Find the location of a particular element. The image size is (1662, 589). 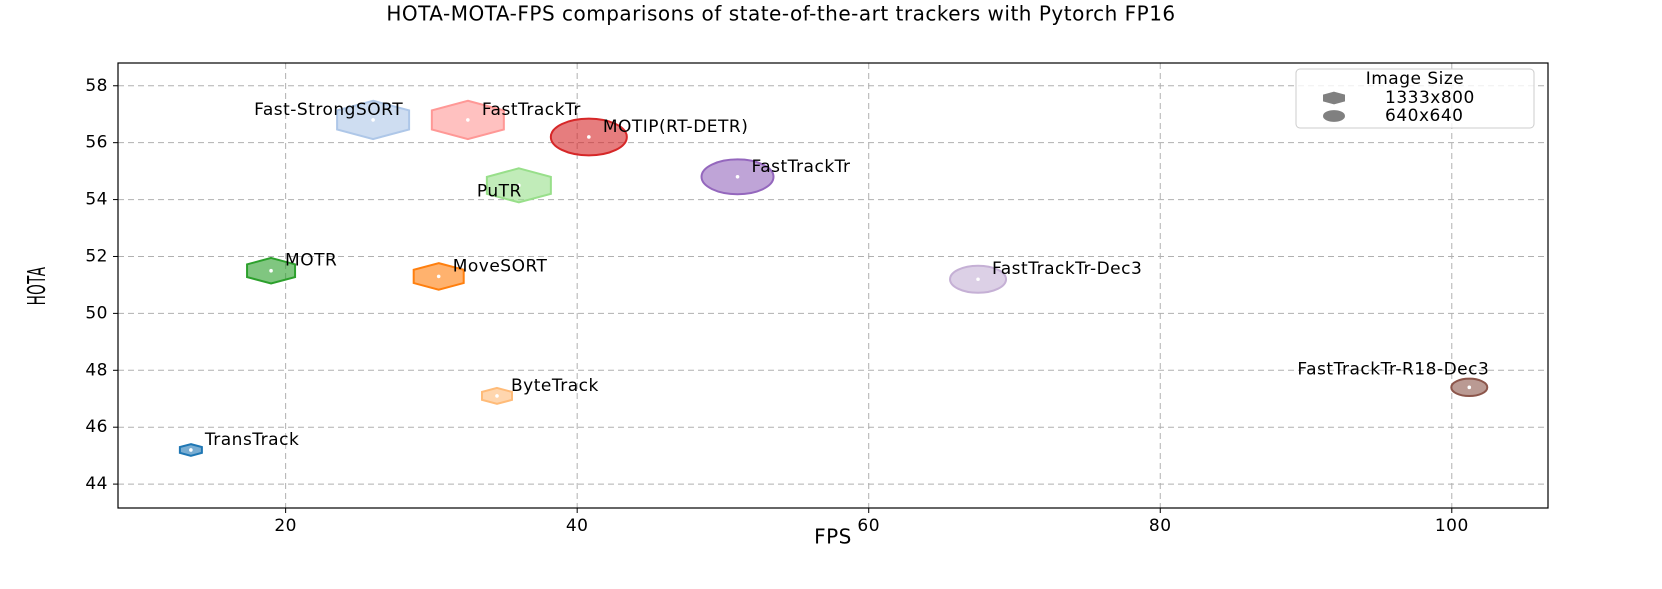

y-tick-label: 54 is located at coordinates (96, 200).